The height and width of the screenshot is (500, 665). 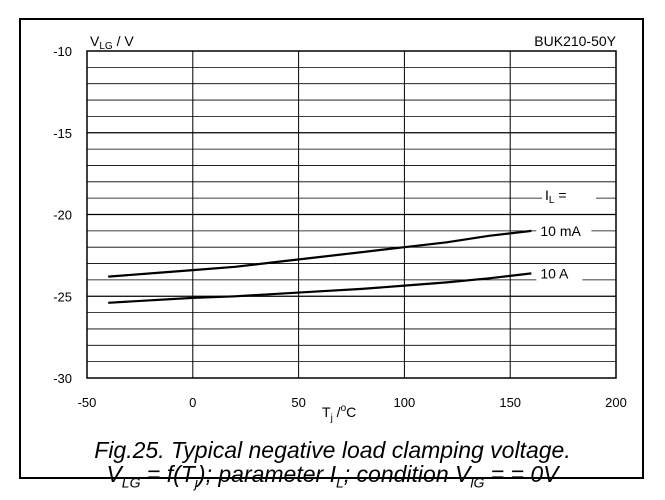 What do you see at coordinates (554, 273) in the screenshot?
I see `series-label: 10 A` at bounding box center [554, 273].